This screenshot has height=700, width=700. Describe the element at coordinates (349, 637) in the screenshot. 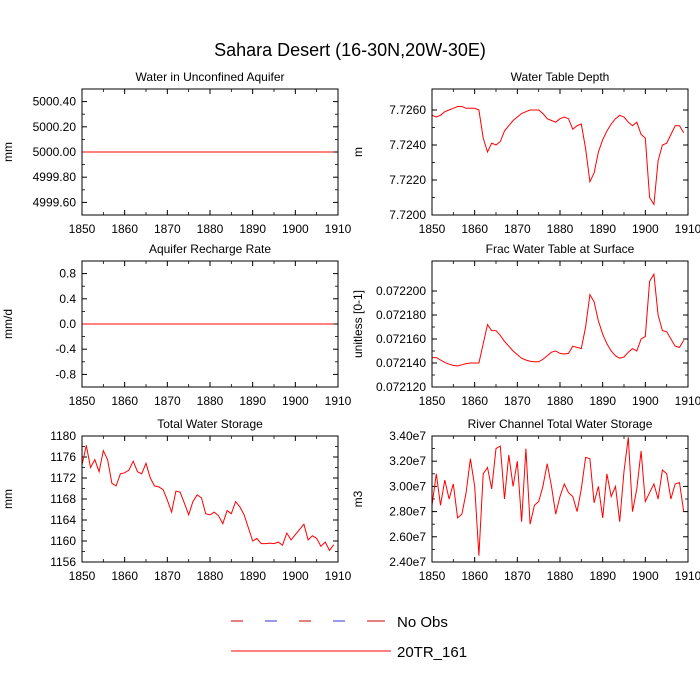

I see `legend: No Obs 20TR_161` at that location.